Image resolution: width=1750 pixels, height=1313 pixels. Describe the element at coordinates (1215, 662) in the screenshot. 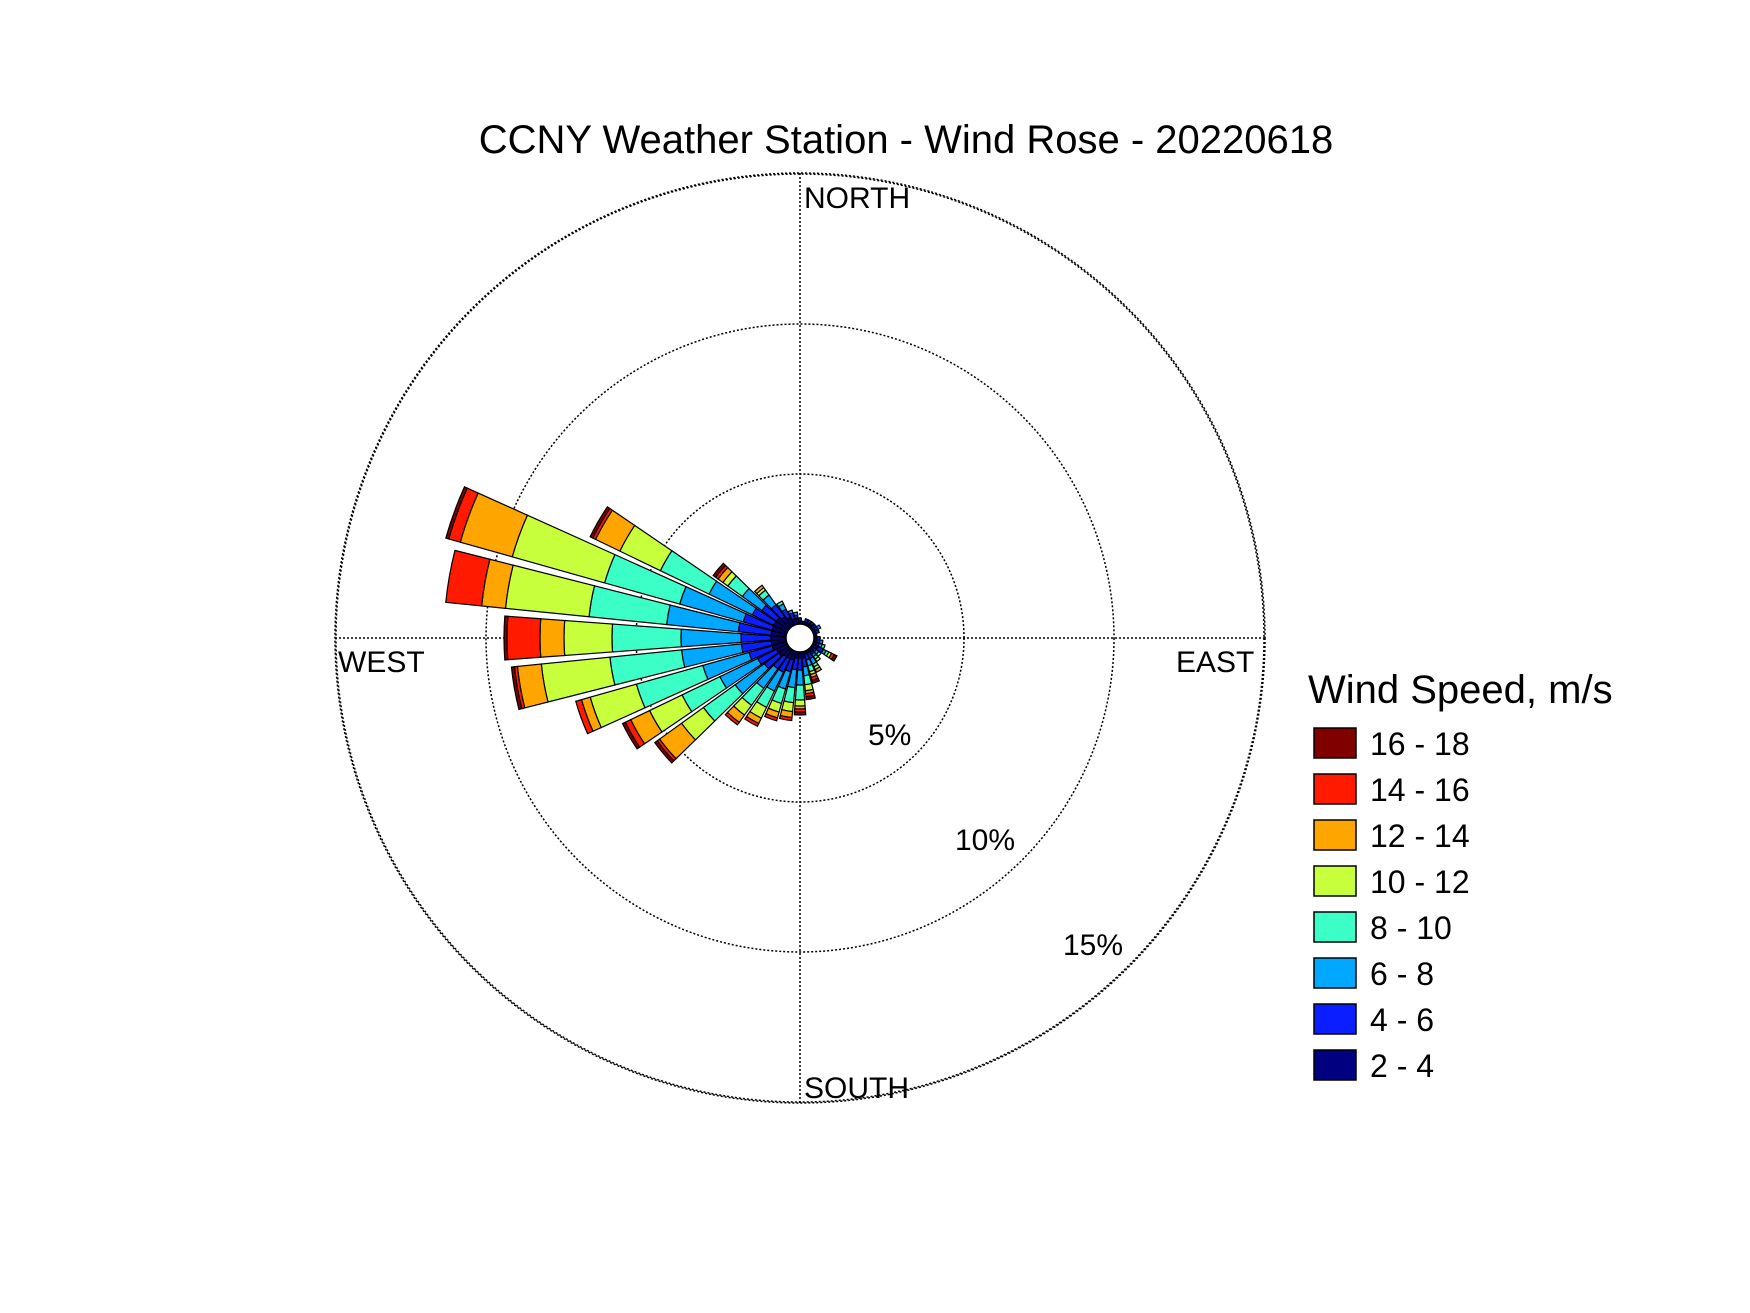

I see `east-label: EAST` at that location.